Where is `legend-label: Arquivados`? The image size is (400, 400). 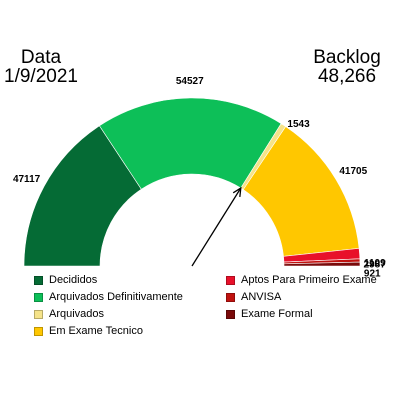
legend-label: Arquivados is located at coordinates (77, 314).